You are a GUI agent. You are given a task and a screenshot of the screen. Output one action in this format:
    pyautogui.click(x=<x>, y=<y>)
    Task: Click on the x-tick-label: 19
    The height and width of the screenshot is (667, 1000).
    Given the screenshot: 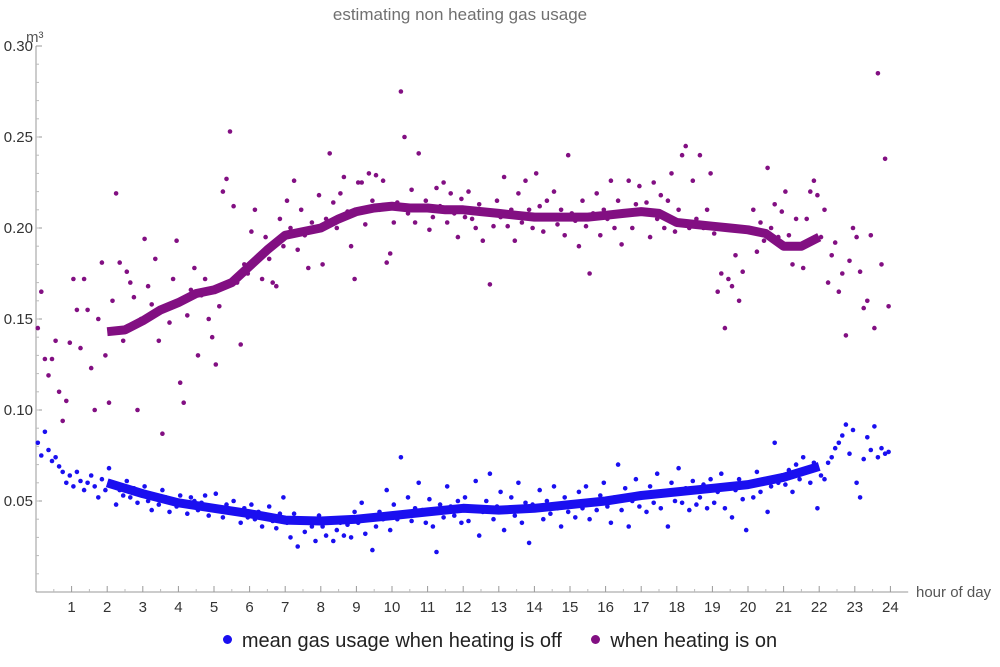 What is the action you would take?
    pyautogui.click(x=712, y=607)
    